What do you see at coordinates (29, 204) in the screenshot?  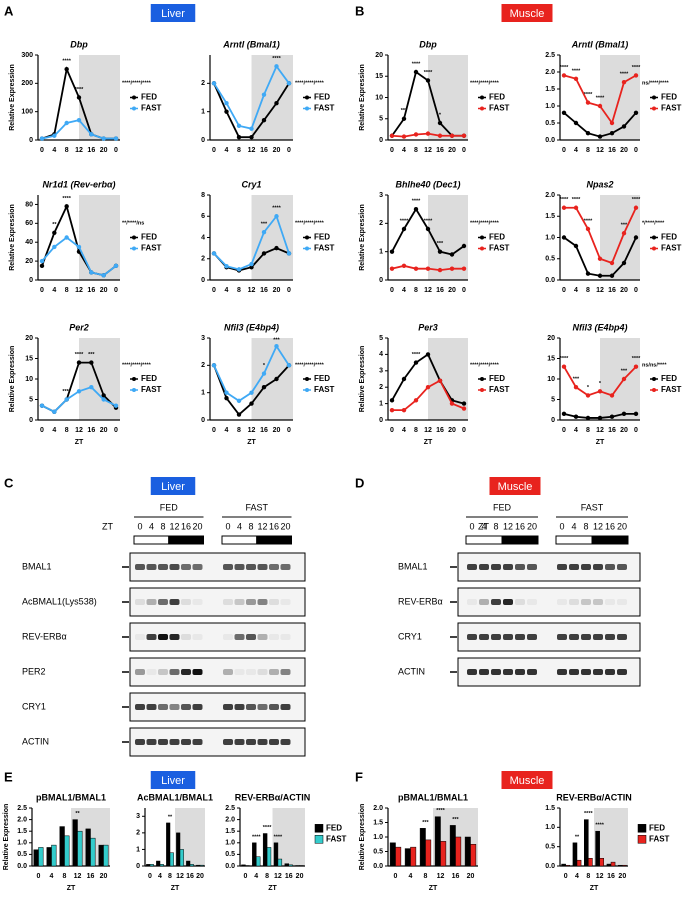 I see `y-tick-label: 80` at bounding box center [29, 204].